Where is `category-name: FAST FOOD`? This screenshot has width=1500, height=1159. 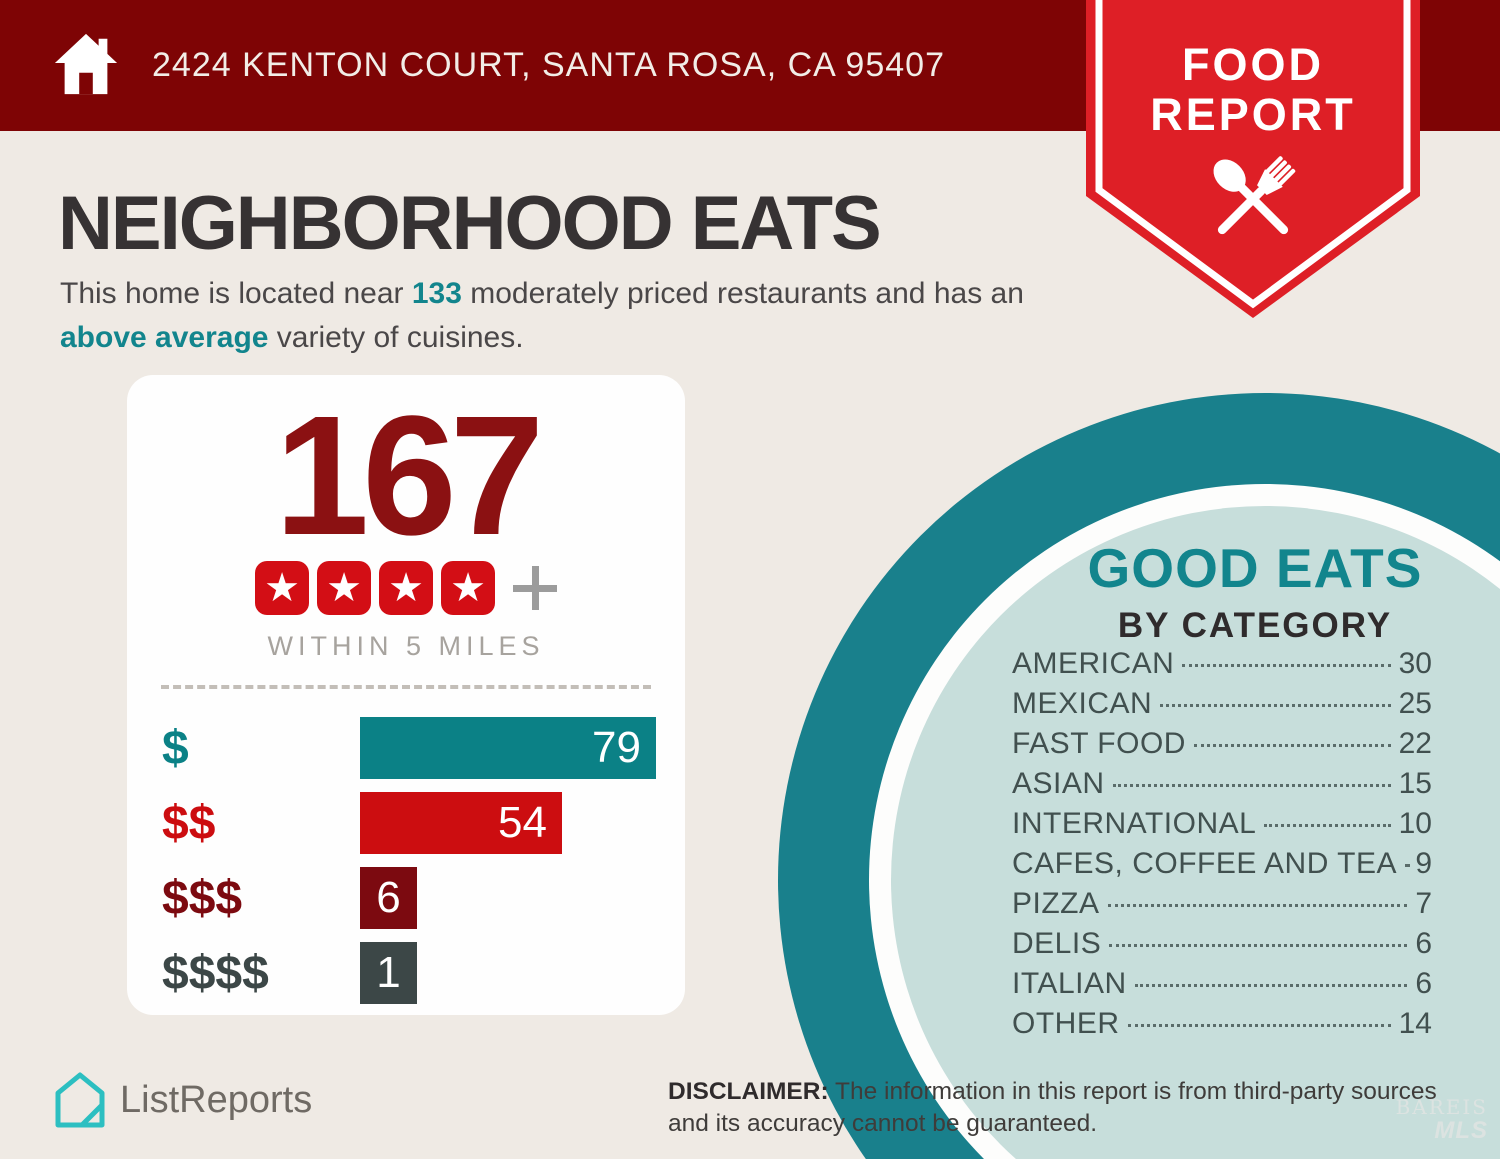
category-name: FAST FOOD is located at coordinates (1099, 743).